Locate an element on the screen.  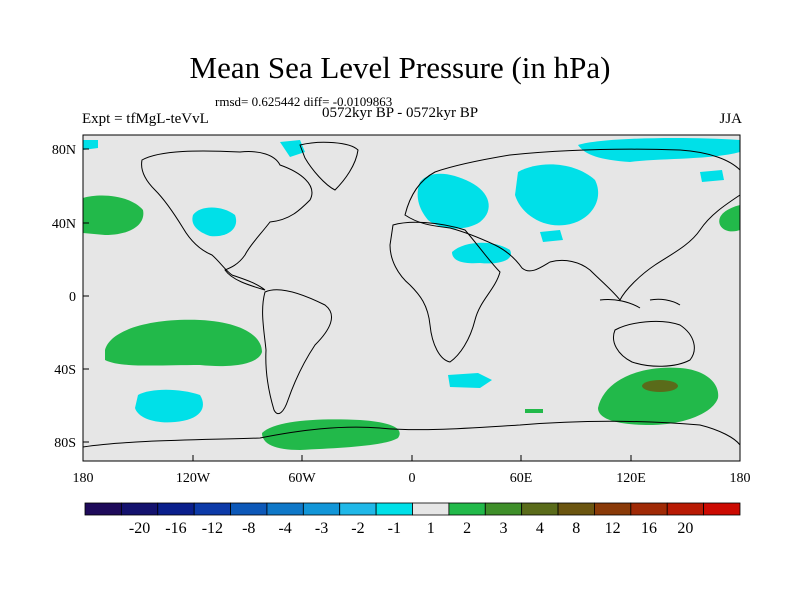
indonesia-coast is located at coordinates (640, 303).